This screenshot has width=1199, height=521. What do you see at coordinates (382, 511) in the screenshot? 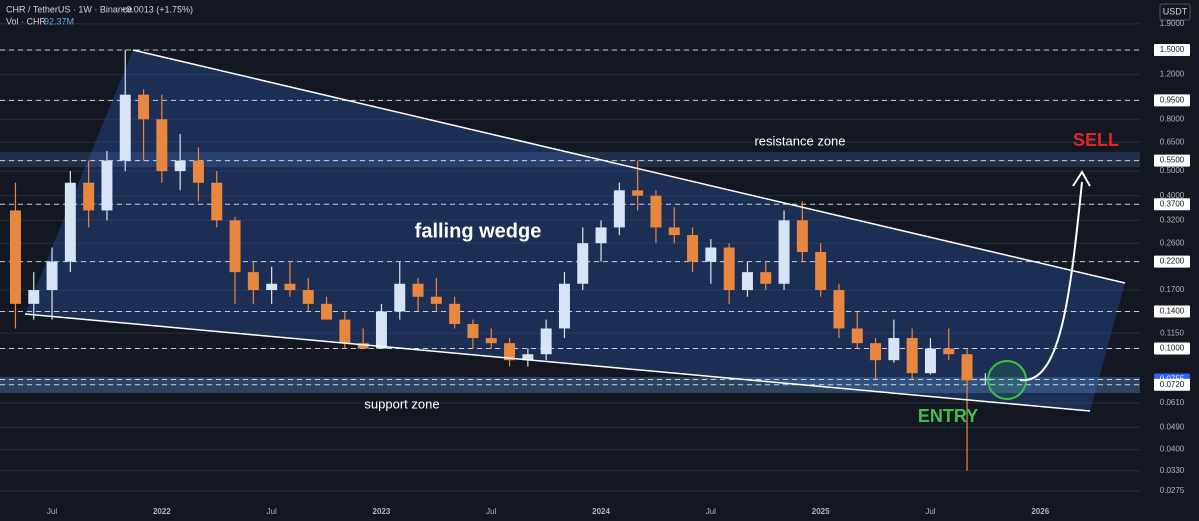
I see `x-tick-label: 2023` at bounding box center [382, 511].